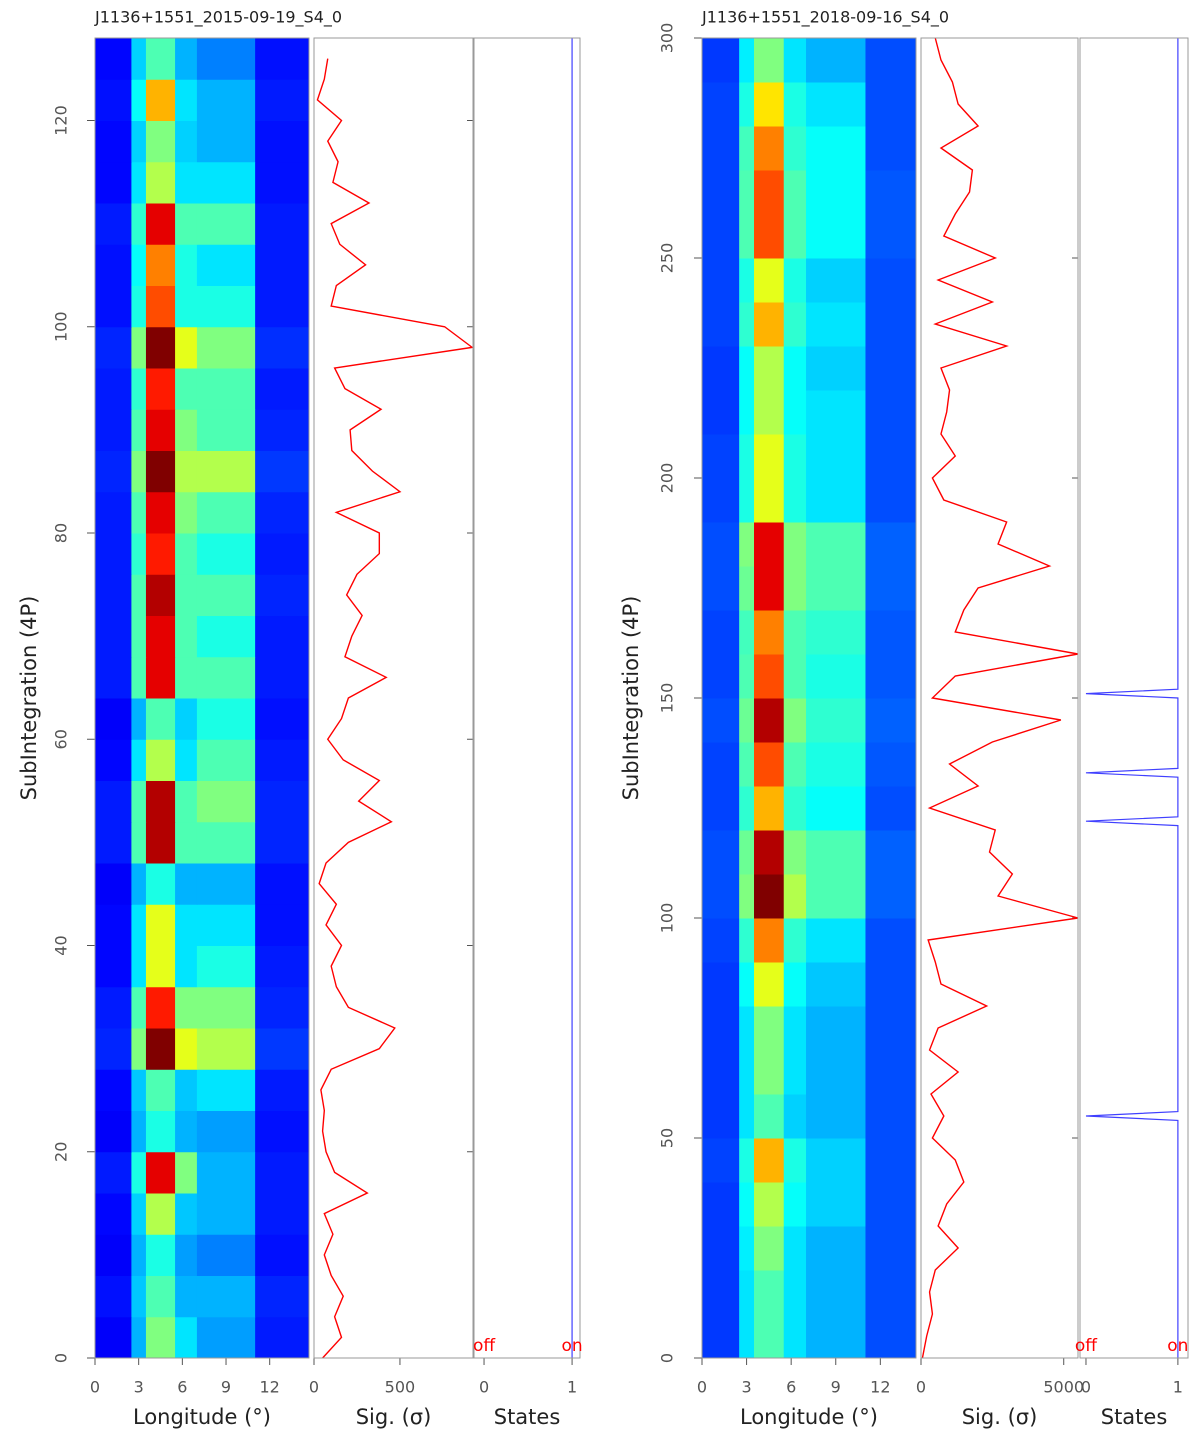 The height and width of the screenshot is (1443, 1200). What do you see at coordinates (667, 1358) in the screenshot?
I see `y-tick-label: 0` at bounding box center [667, 1358].